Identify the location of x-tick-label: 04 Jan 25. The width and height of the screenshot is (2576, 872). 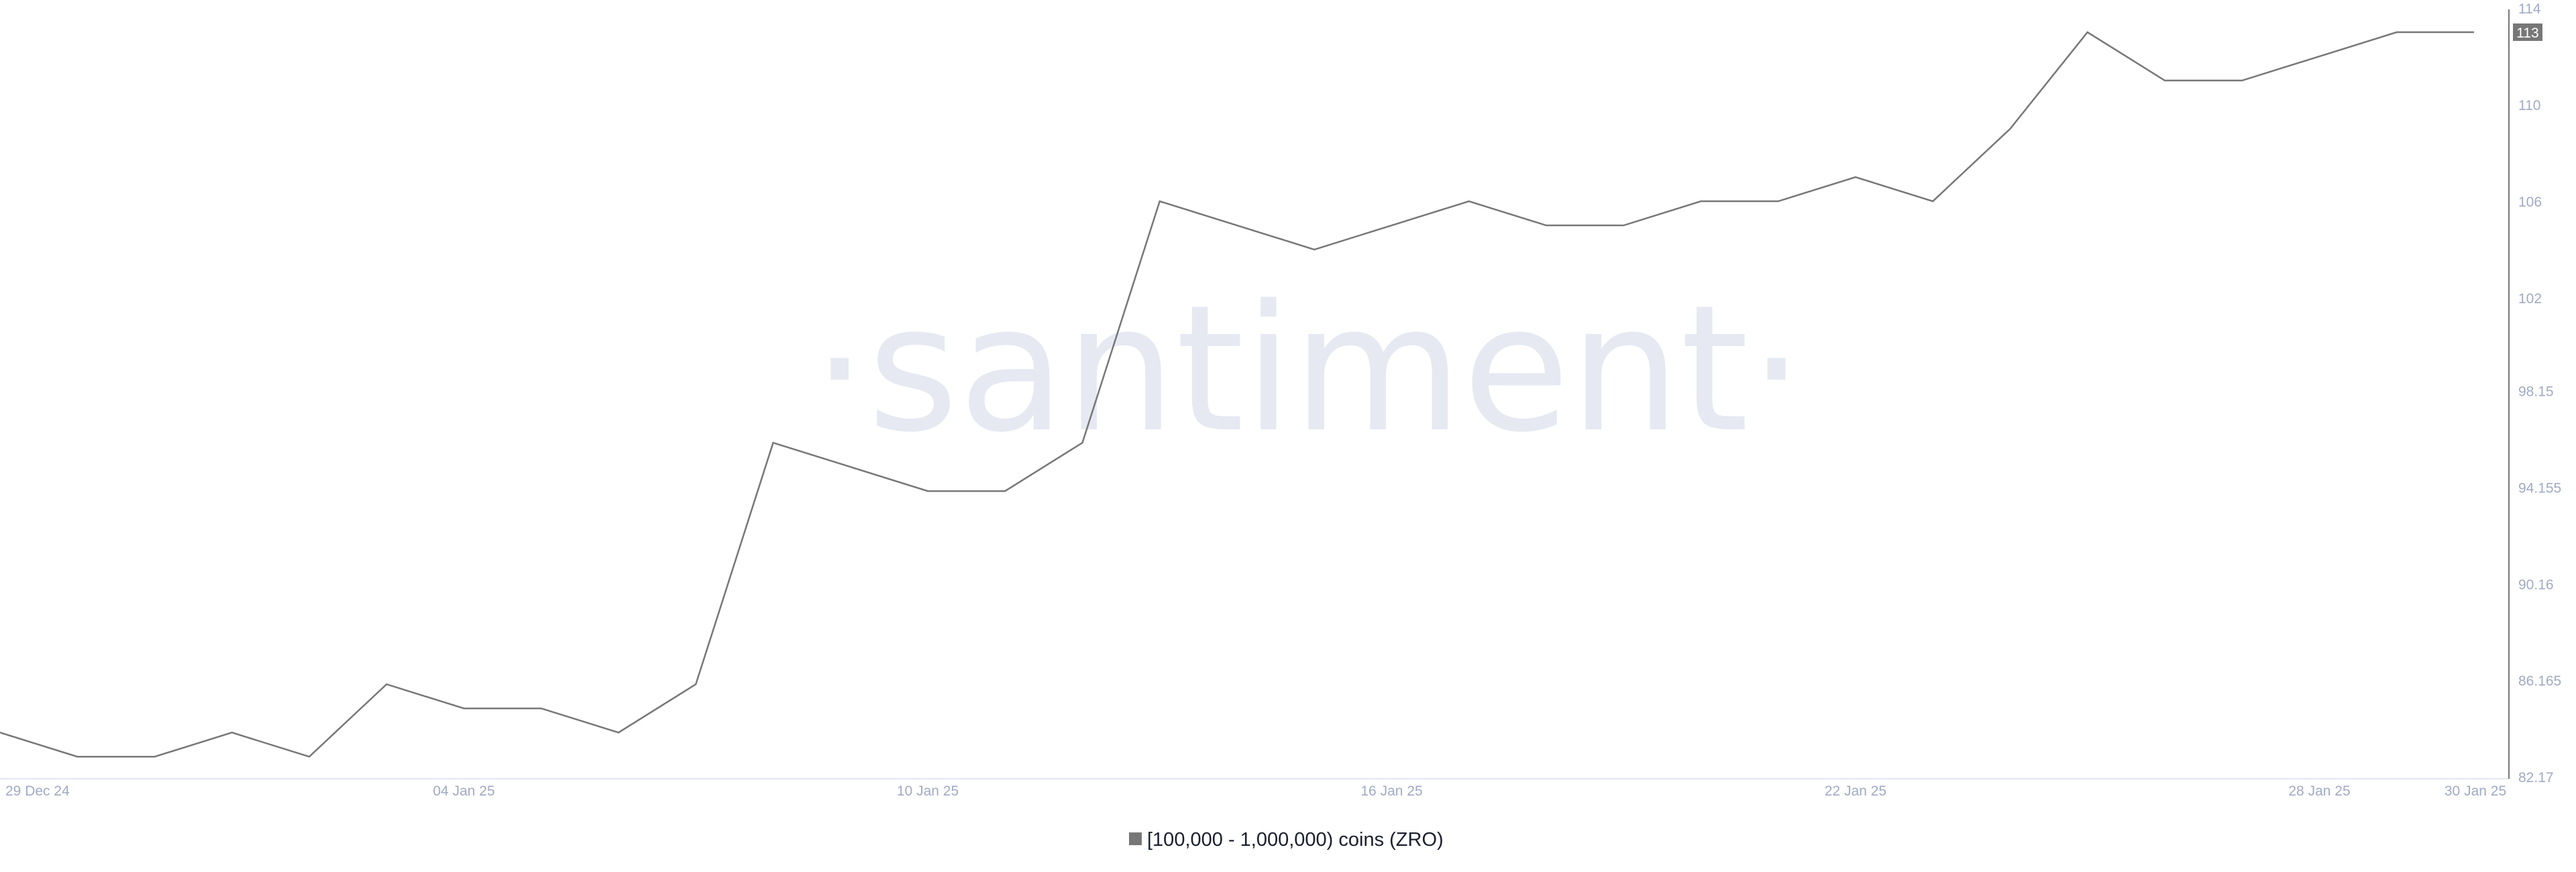
(463, 791).